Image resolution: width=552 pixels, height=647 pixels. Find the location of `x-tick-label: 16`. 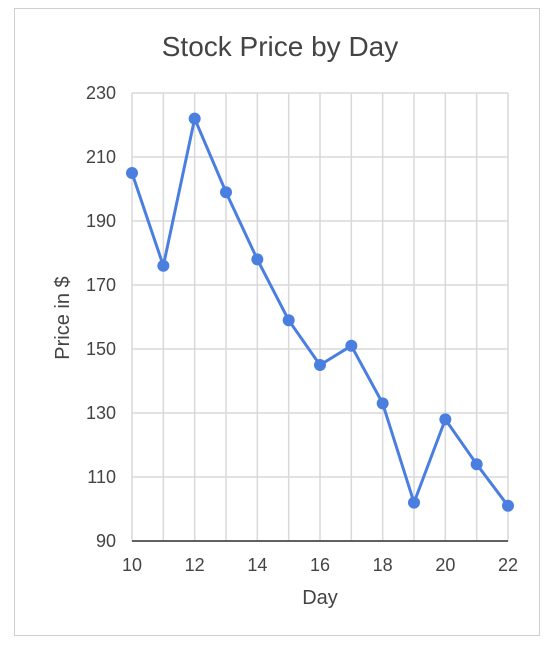

x-tick-label: 16 is located at coordinates (320, 565).